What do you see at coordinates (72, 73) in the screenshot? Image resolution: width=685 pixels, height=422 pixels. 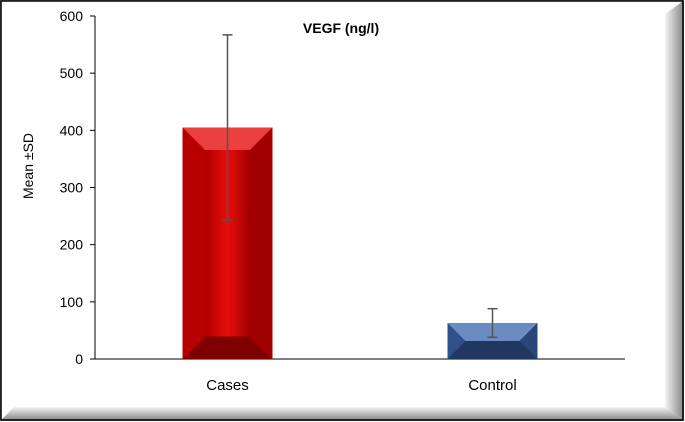 I see `y-tick-label: 500` at bounding box center [72, 73].